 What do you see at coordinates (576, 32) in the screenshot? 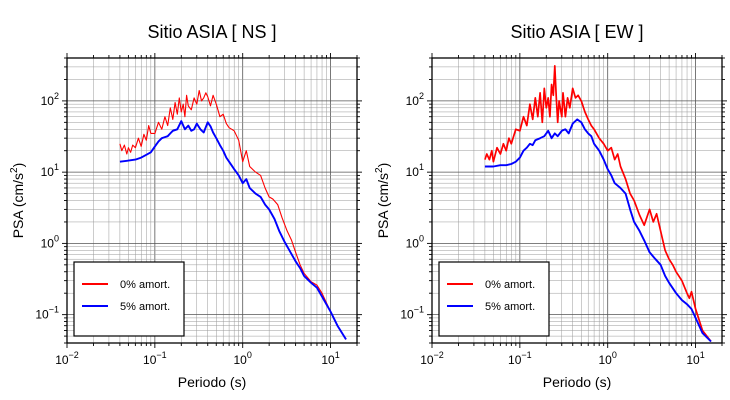
I see `chart-title: Sitio ASIA [ EW ]` at bounding box center [576, 32].